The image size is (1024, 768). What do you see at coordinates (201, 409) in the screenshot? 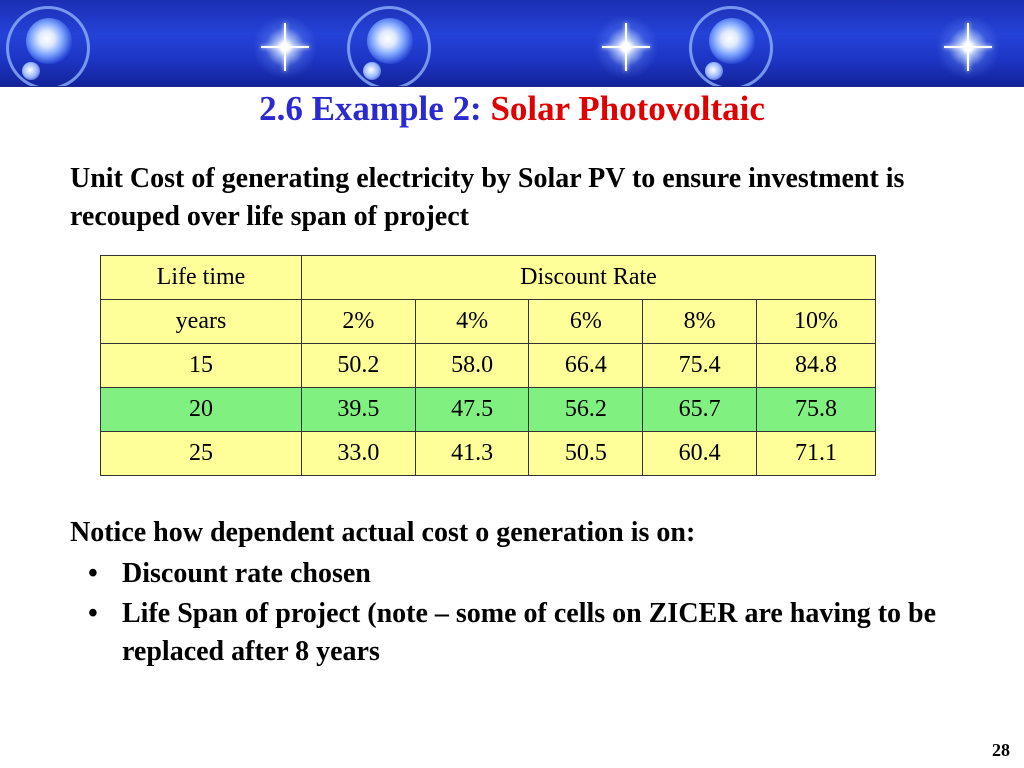
I see `row-years: 20` at bounding box center [201, 409].